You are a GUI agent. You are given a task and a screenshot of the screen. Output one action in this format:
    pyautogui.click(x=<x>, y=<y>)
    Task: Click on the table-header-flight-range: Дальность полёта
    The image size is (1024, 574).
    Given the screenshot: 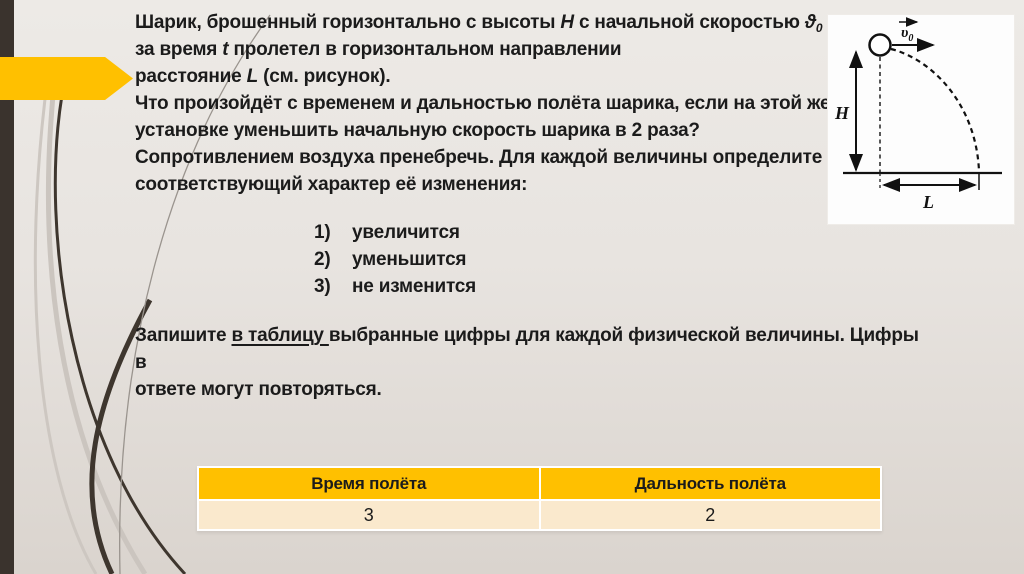 What is the action you would take?
    pyautogui.click(x=710, y=483)
    